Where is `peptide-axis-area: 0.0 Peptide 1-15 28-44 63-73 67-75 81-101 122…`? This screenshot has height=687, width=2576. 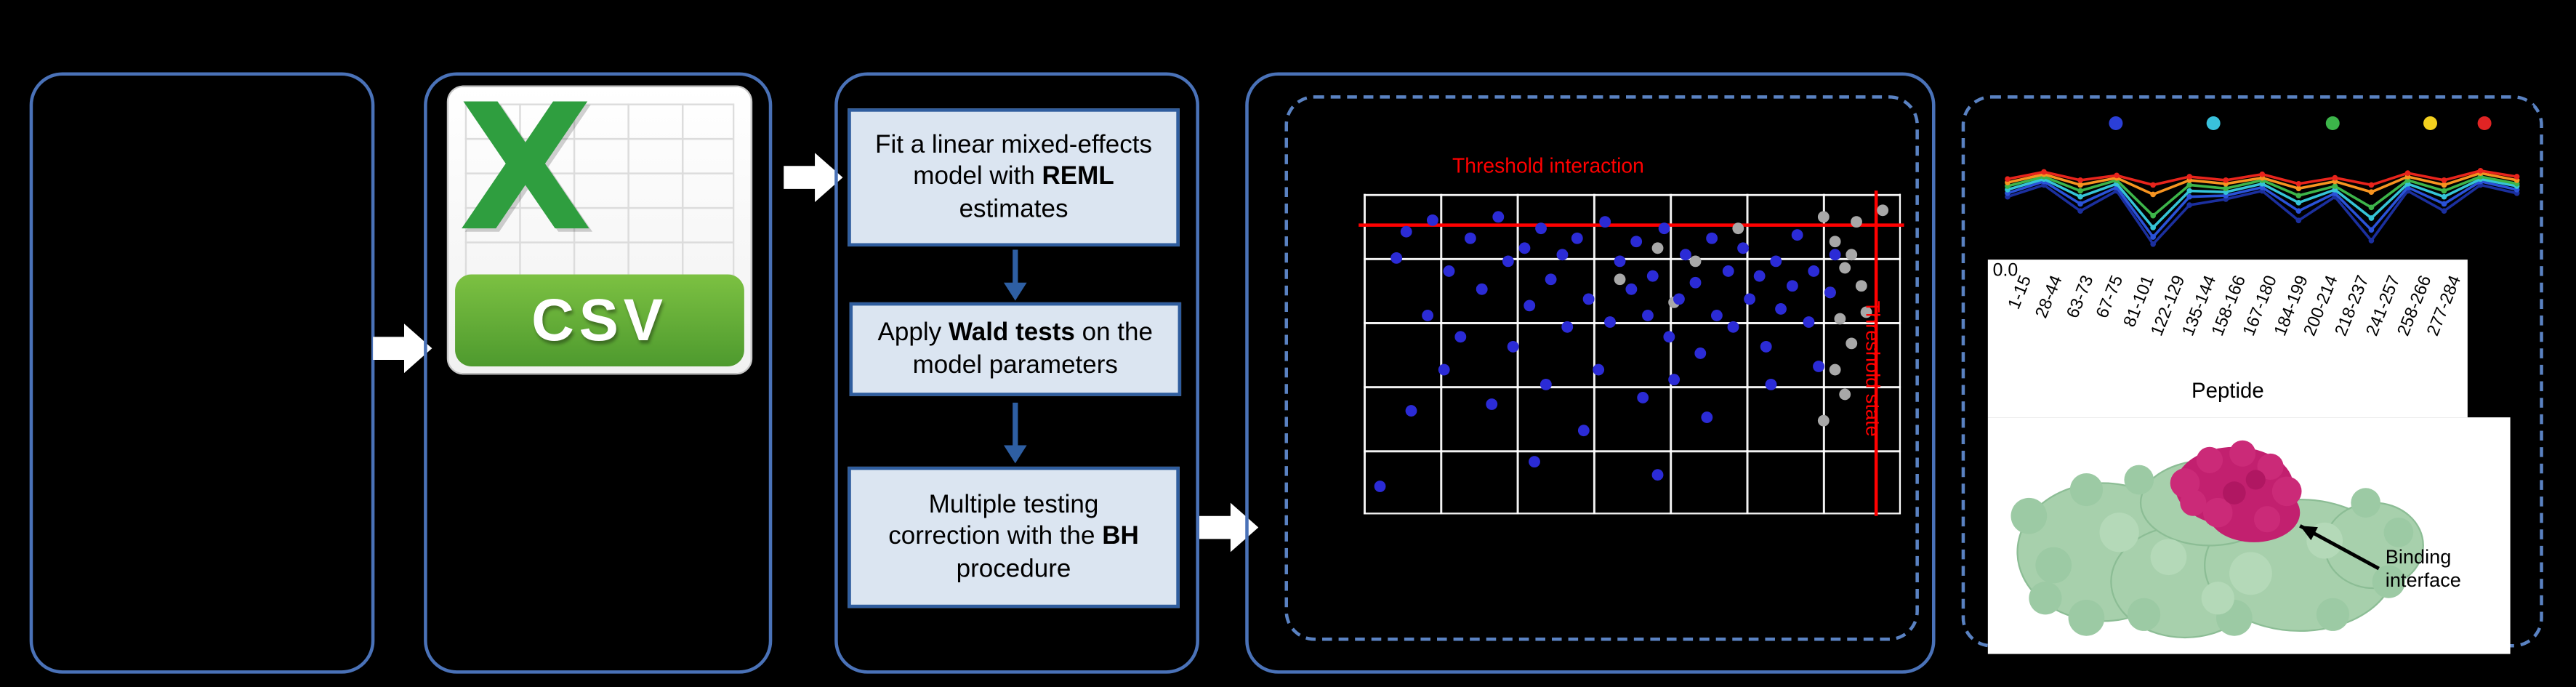 peptide-axis-area: 0.0 Peptide 1-15 28-44 63-73 67-75 81-101 122… is located at coordinates (2227, 339).